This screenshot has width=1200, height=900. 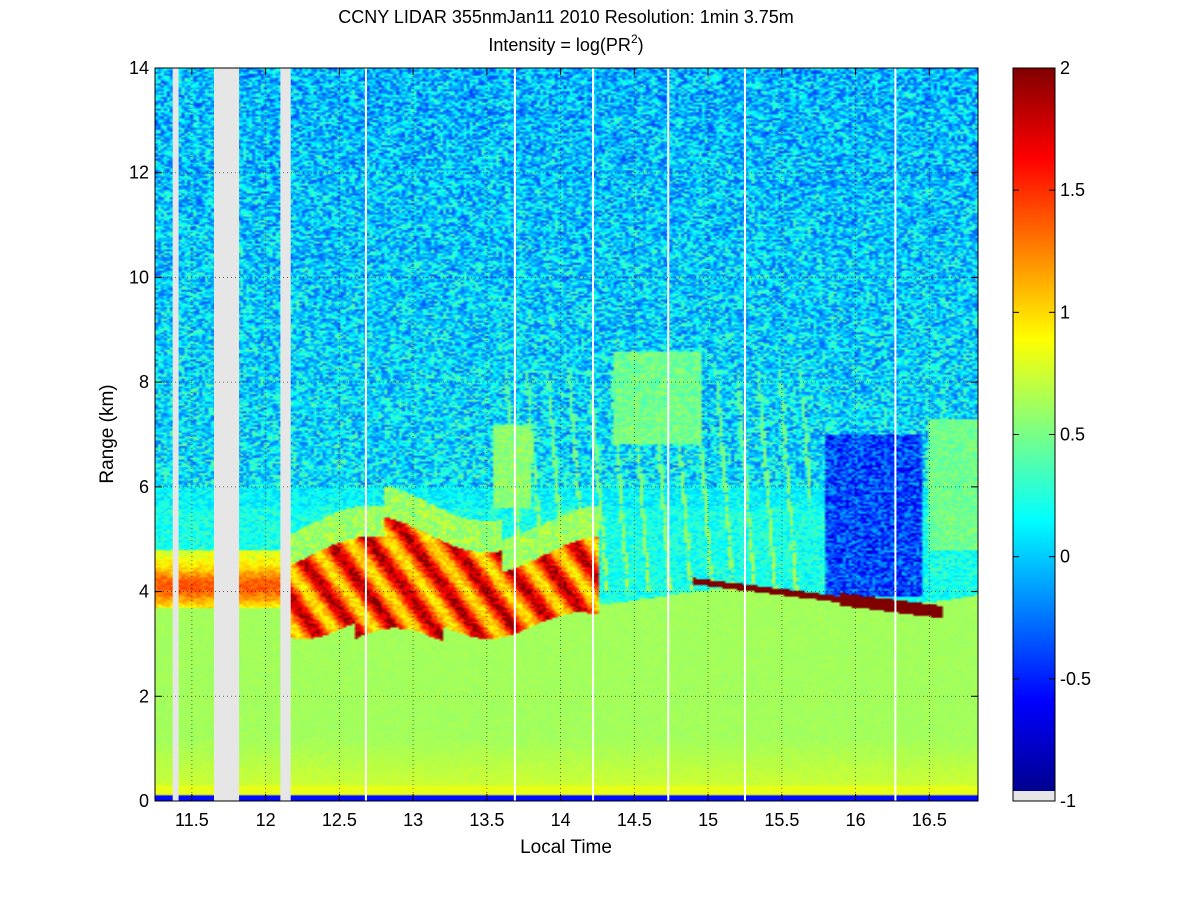 What do you see at coordinates (486, 820) in the screenshot?
I see `x-tick-label-4: 13.5` at bounding box center [486, 820].